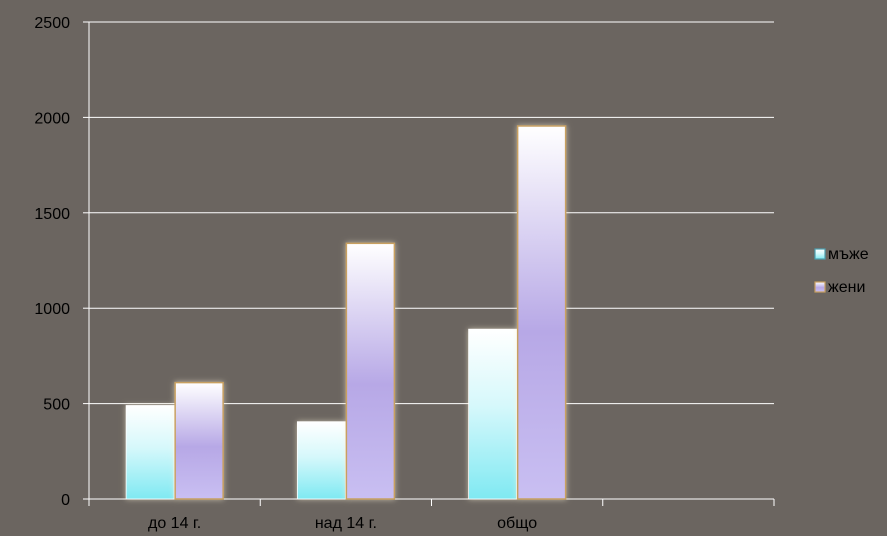 Image resolution: width=887 pixels, height=536 pixels. I want to click on y-tick-label: 2500, so click(52, 23).